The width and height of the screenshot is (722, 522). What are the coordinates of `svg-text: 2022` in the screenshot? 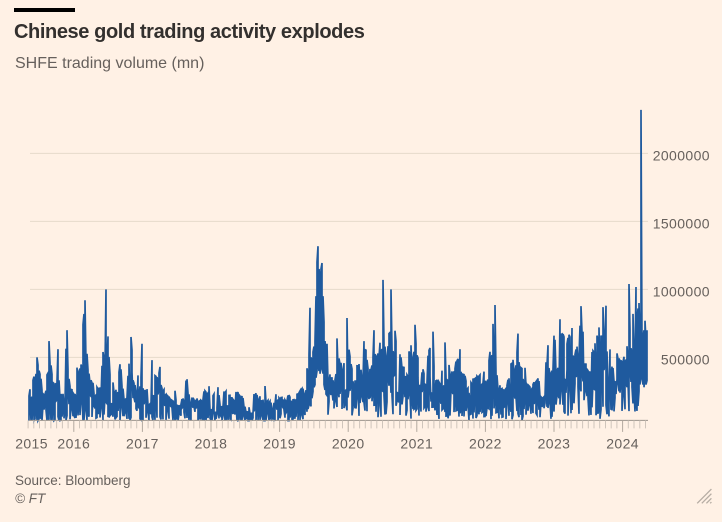 It's located at (485, 444).